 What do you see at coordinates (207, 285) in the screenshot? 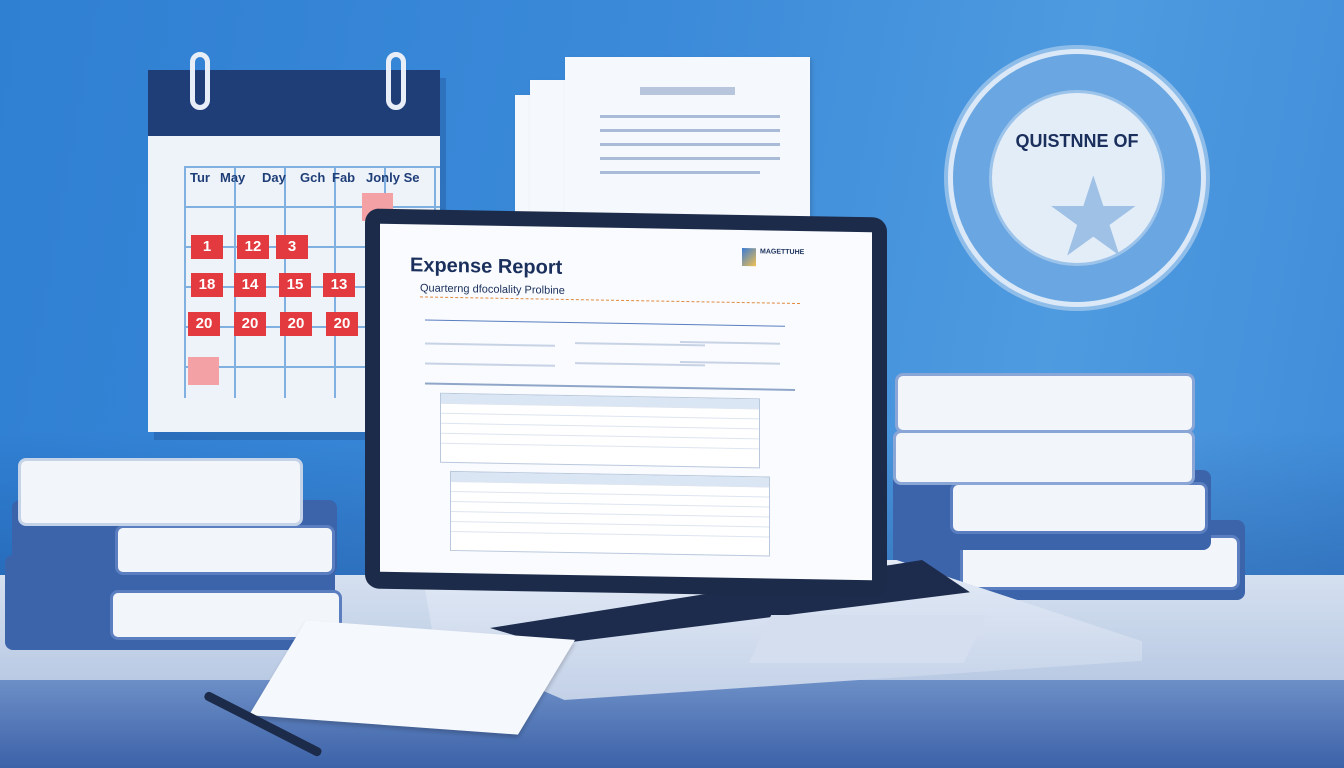
I see `calendar-date: 18` at bounding box center [207, 285].